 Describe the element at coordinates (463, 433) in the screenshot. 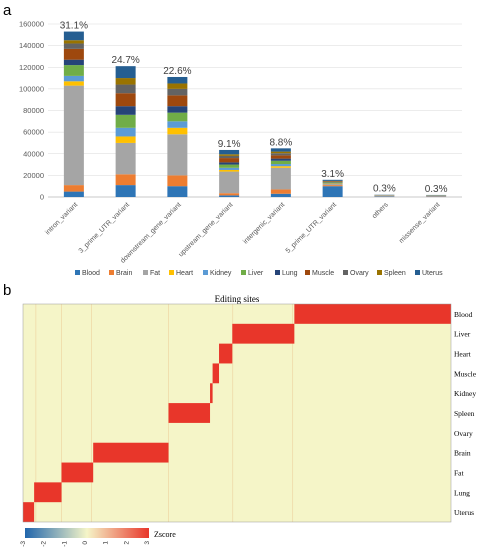

I see `heatmap-row-label-ovary: Ovary` at that location.